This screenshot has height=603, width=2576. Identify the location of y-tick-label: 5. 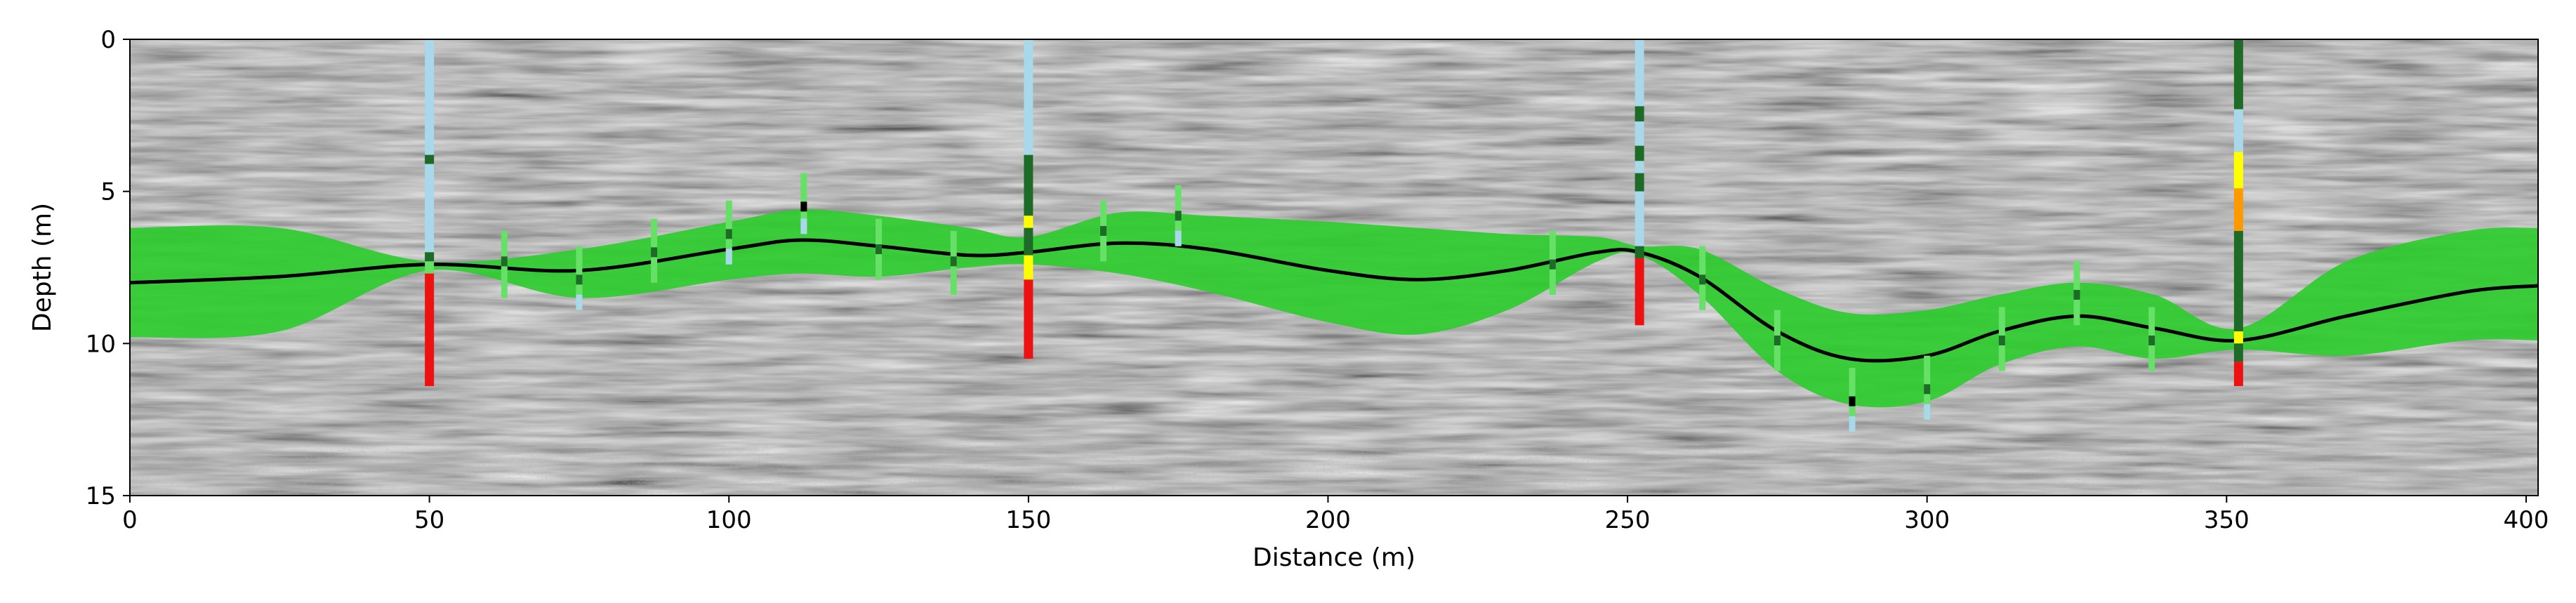
(108, 192).